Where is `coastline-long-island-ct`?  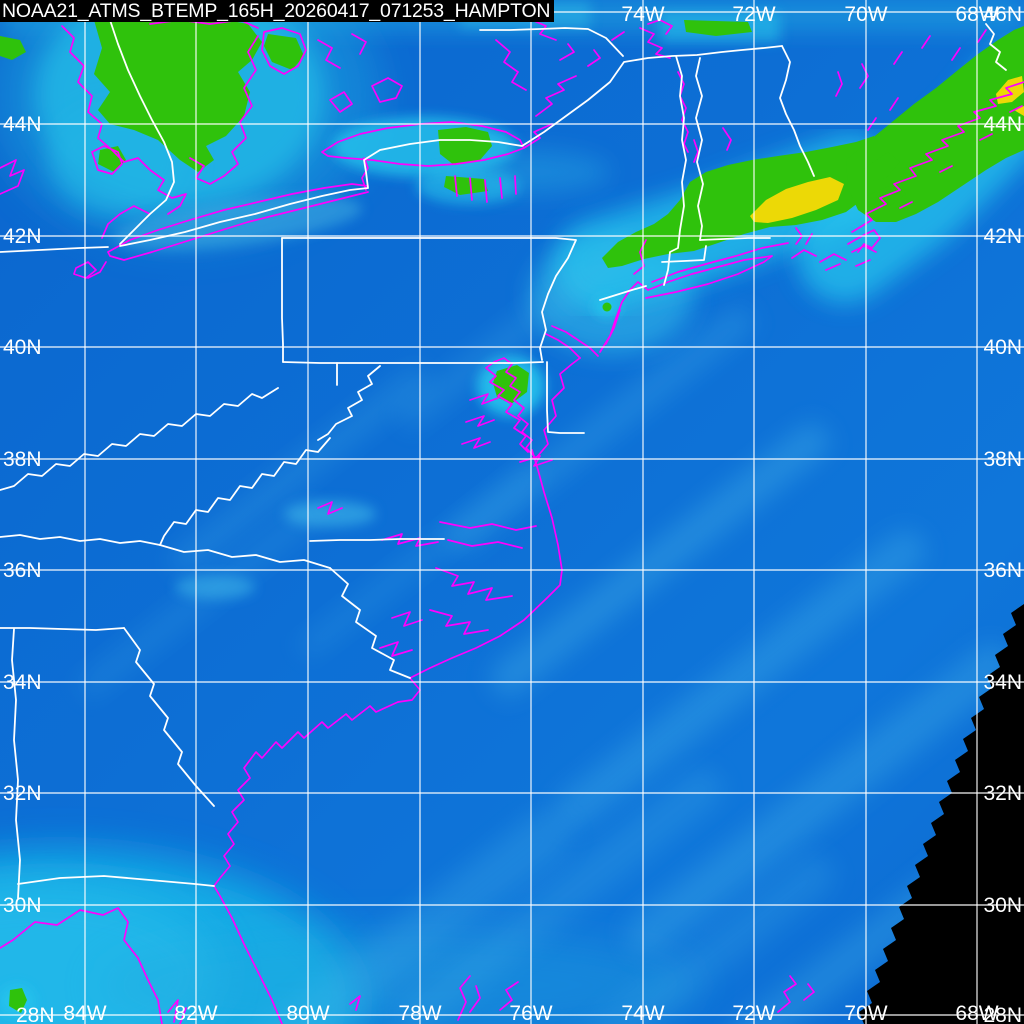
coastline-long-island-ct is located at coordinates (711, 269).